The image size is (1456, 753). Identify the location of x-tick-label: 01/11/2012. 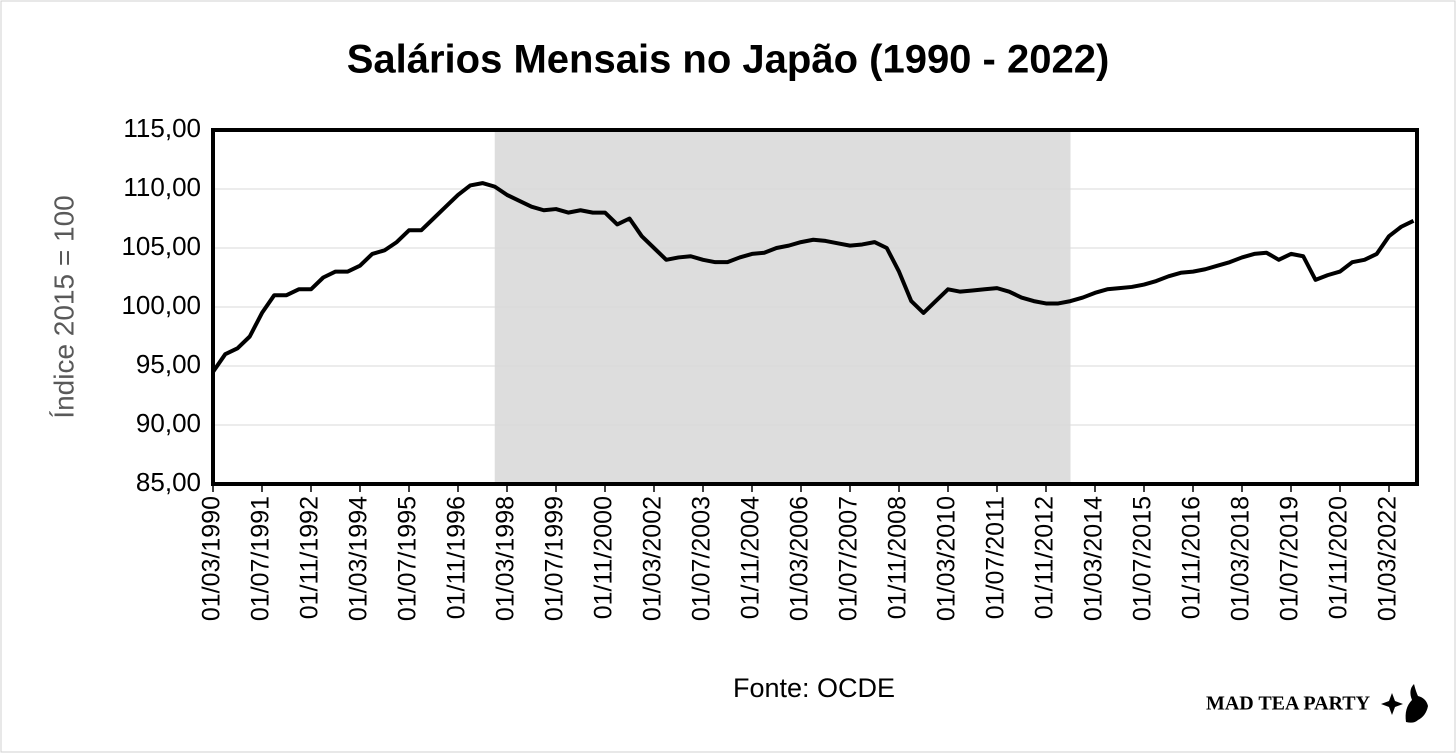
(1045, 557).